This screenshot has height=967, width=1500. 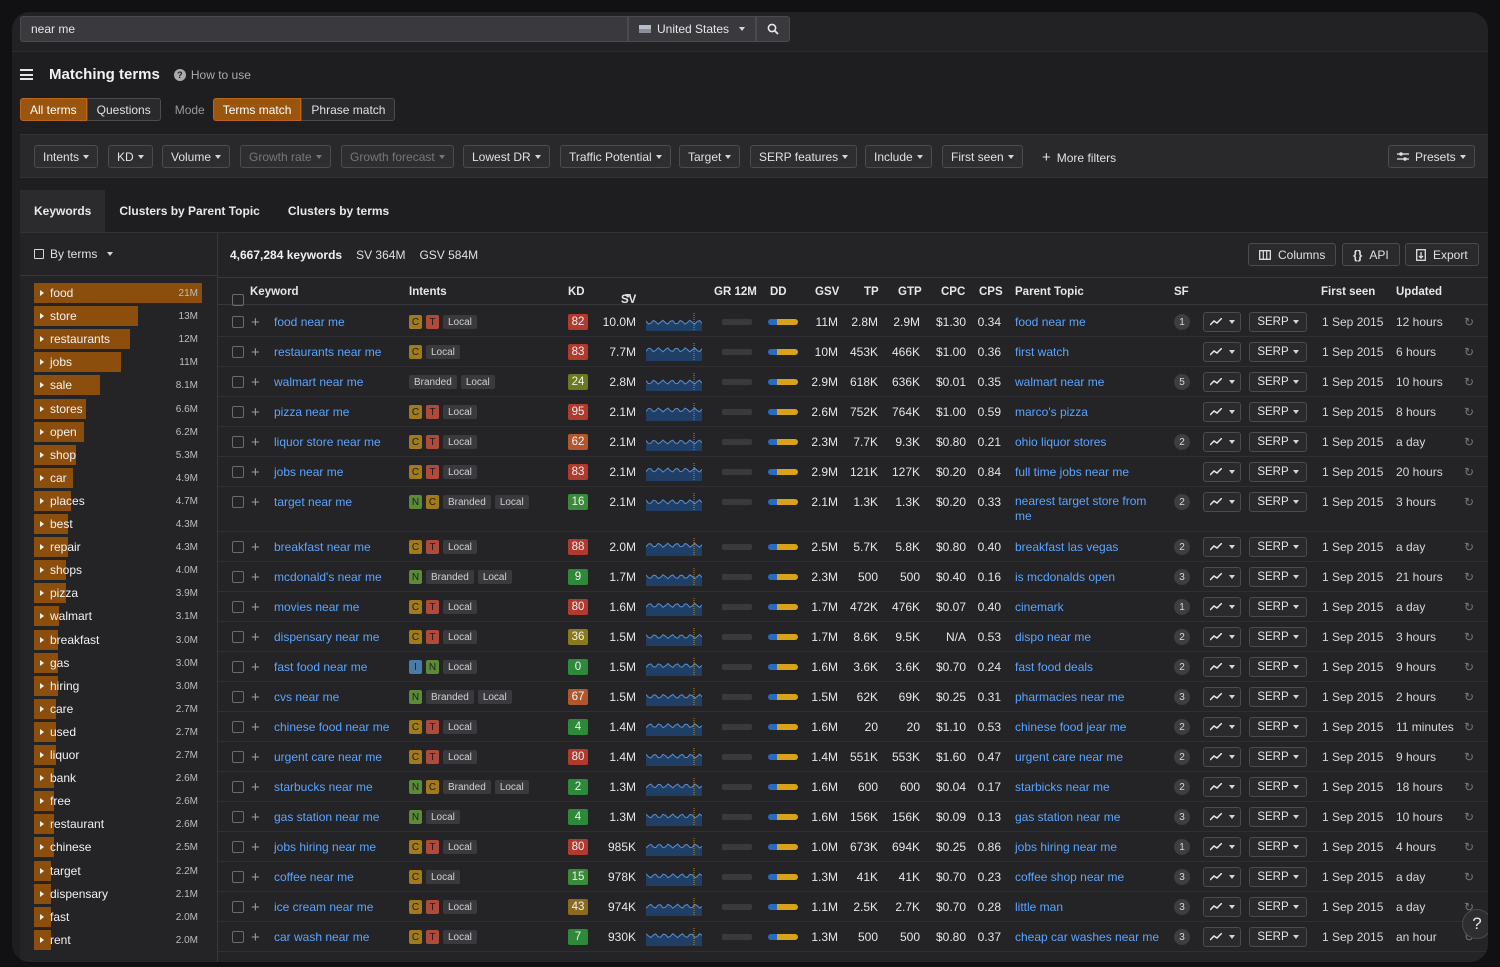 What do you see at coordinates (319, 382) in the screenshot?
I see `keyword-link: walmart near me` at bounding box center [319, 382].